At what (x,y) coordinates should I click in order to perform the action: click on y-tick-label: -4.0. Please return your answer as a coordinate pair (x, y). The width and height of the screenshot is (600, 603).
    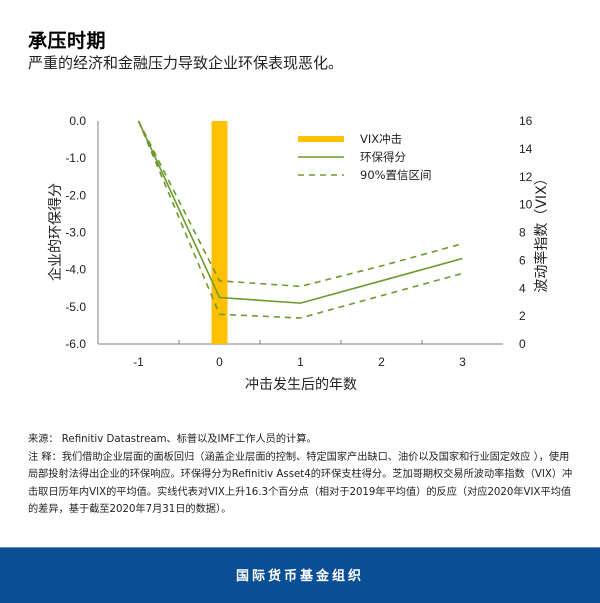
    Looking at the image, I should click on (75, 270).